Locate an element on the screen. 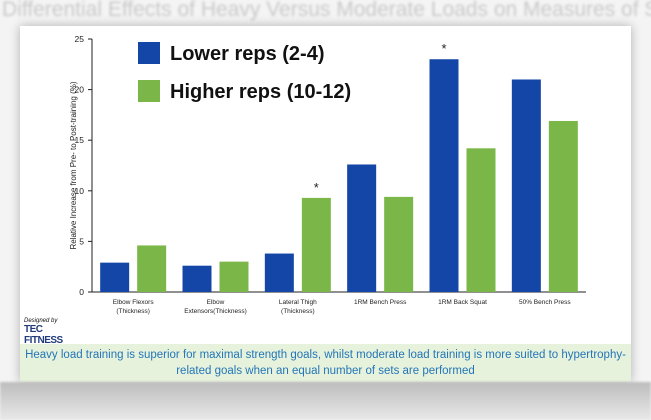 This screenshot has width=651, height=420. y-tick-label: 0 is located at coordinates (81, 292).